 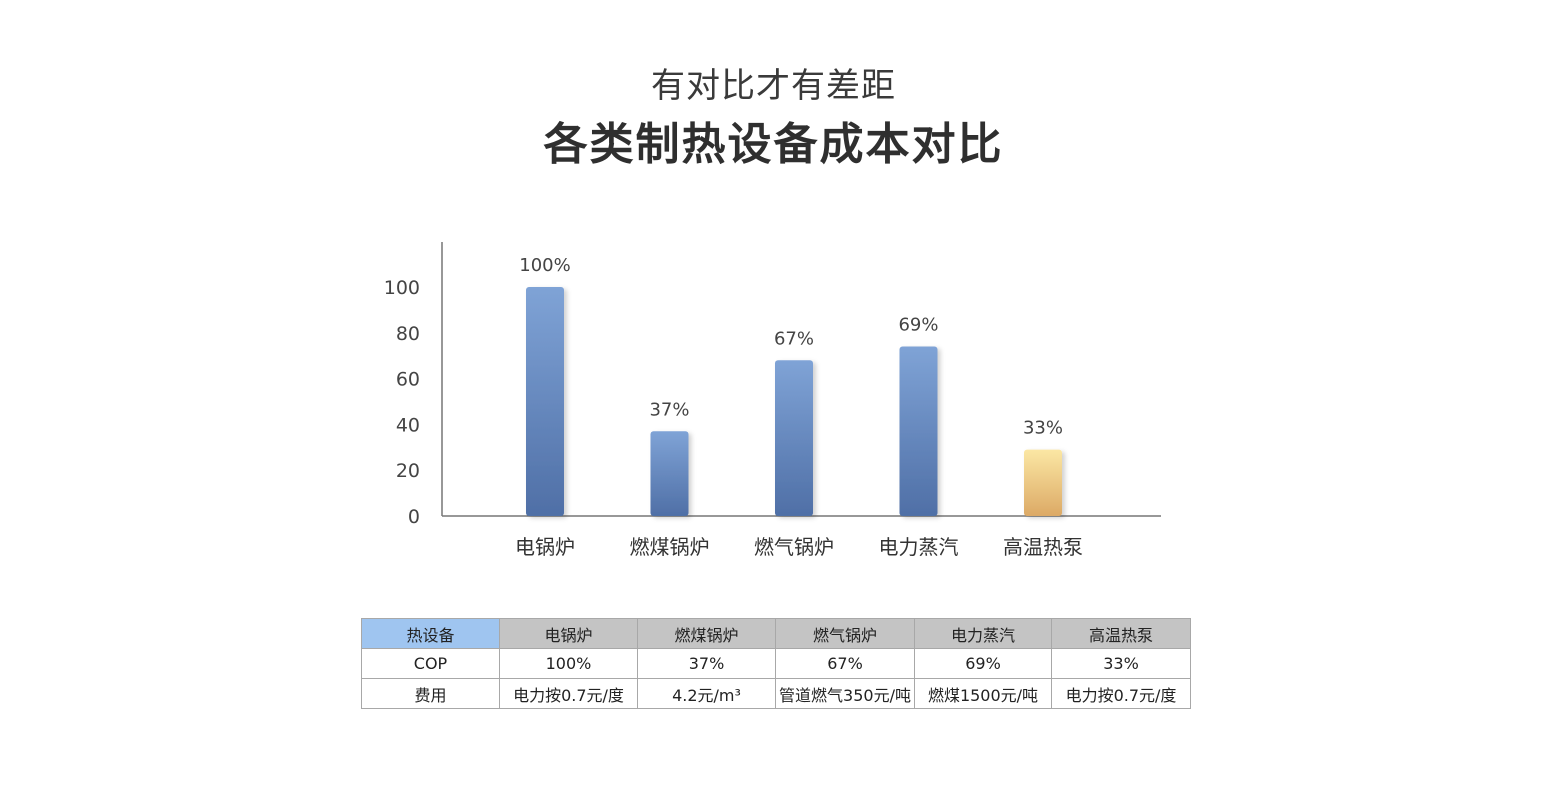 I want to click on data-label: 33%, so click(x=1043, y=428).